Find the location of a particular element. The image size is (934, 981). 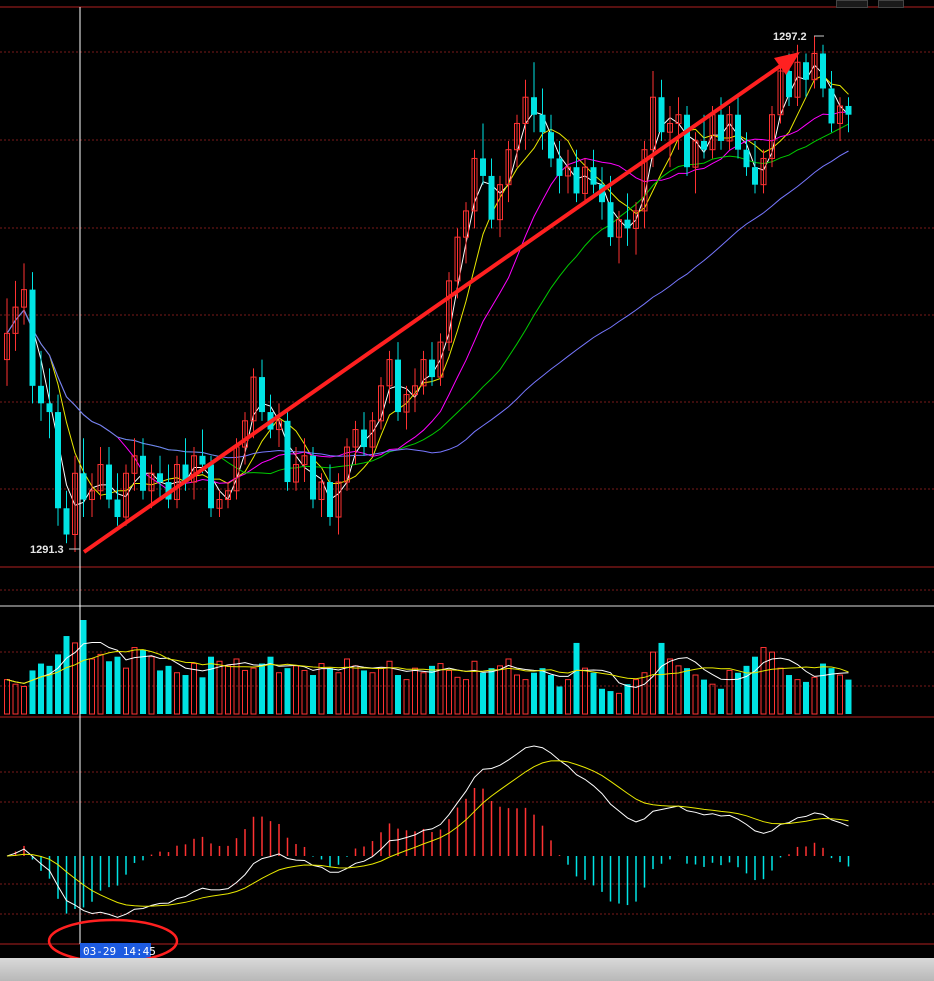

low-price-label: 1291.3 is located at coordinates (47, 550).